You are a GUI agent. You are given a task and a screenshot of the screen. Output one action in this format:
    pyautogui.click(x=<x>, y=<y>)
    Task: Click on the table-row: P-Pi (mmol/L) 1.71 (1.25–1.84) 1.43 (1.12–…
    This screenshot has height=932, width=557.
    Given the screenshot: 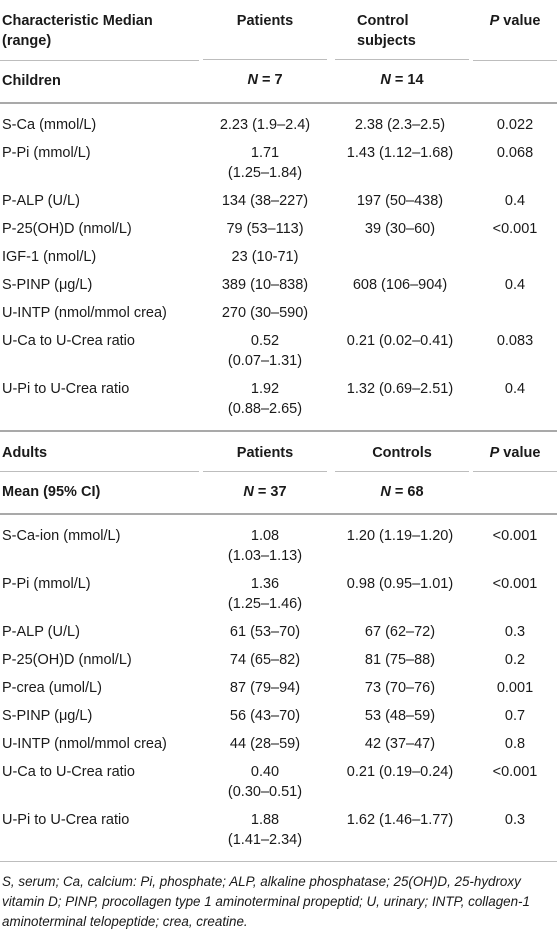 What is the action you would take?
    pyautogui.click(x=278, y=162)
    